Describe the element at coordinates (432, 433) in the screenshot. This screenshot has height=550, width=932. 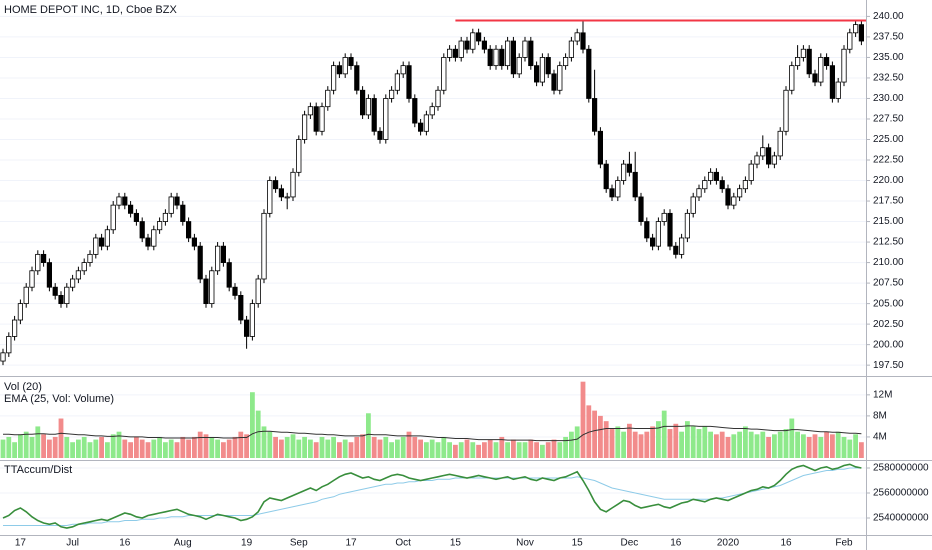
I see `ema-line` at that location.